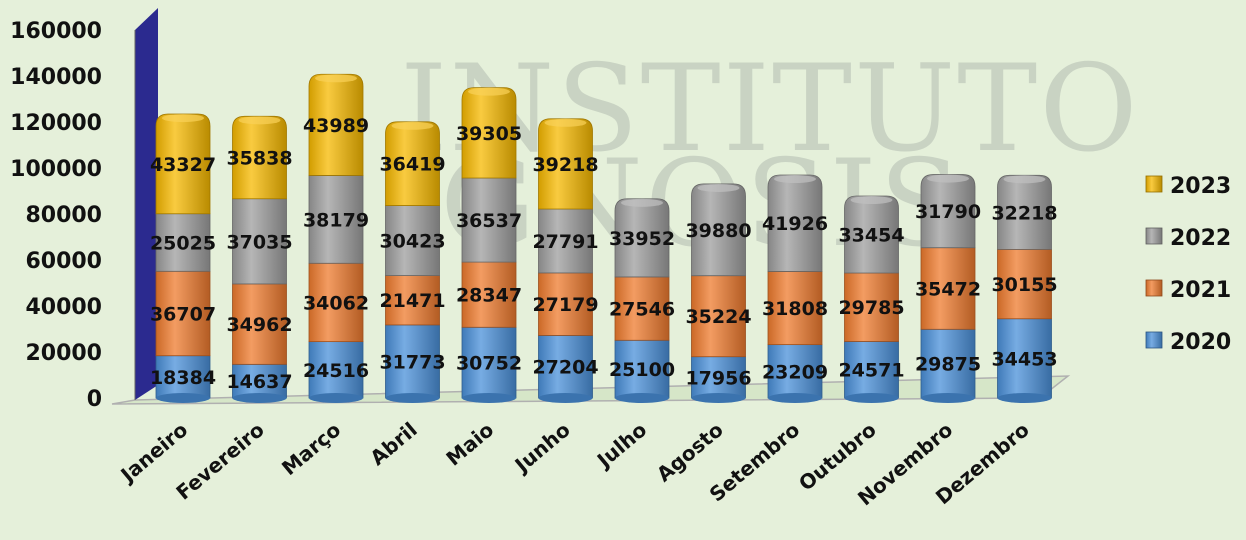  What do you see at coordinates (63, 307) in the screenshot?
I see `y-tick-label: 40000` at bounding box center [63, 307].